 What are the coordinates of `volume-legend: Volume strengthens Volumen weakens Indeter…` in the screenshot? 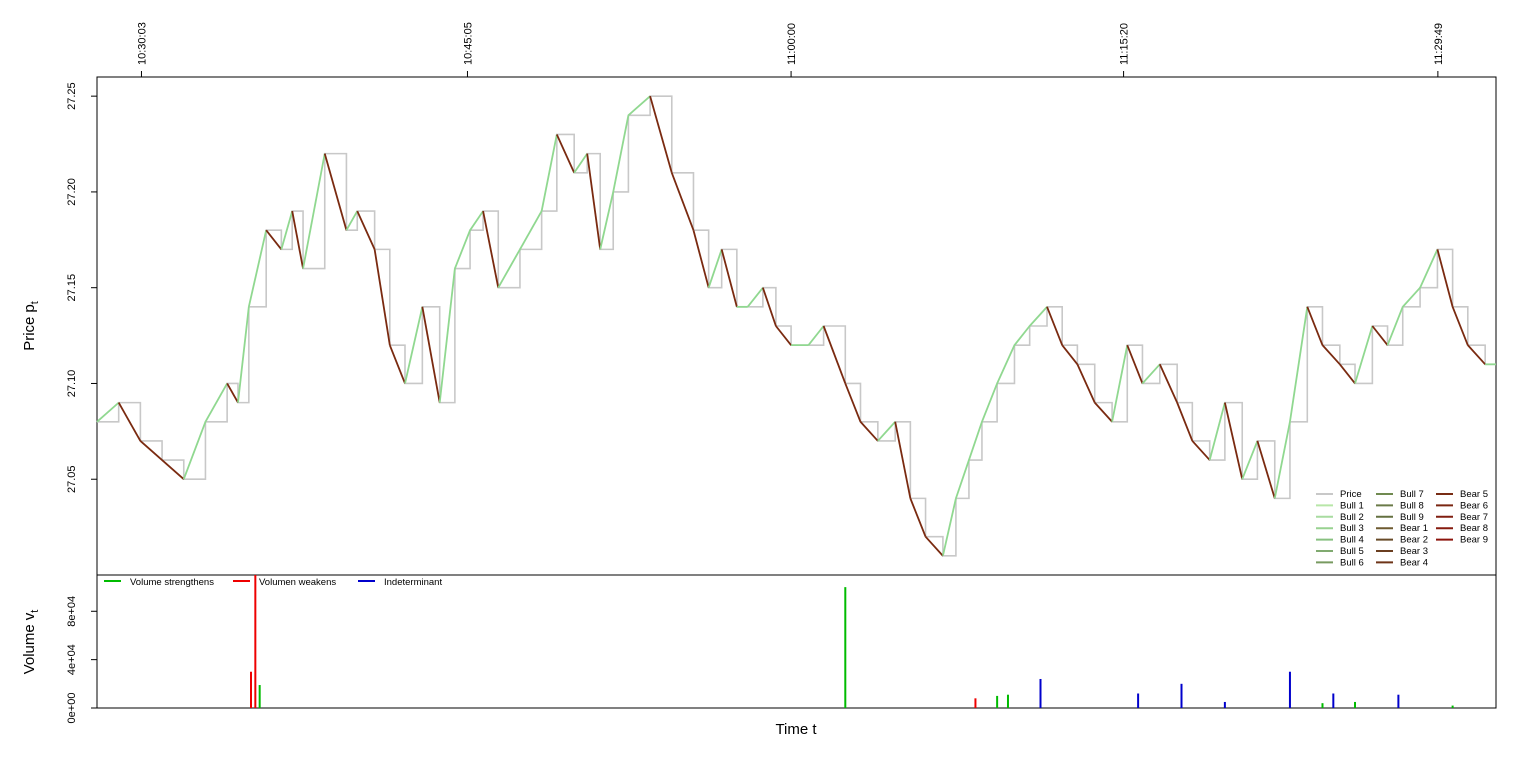 It's located at (273, 582).